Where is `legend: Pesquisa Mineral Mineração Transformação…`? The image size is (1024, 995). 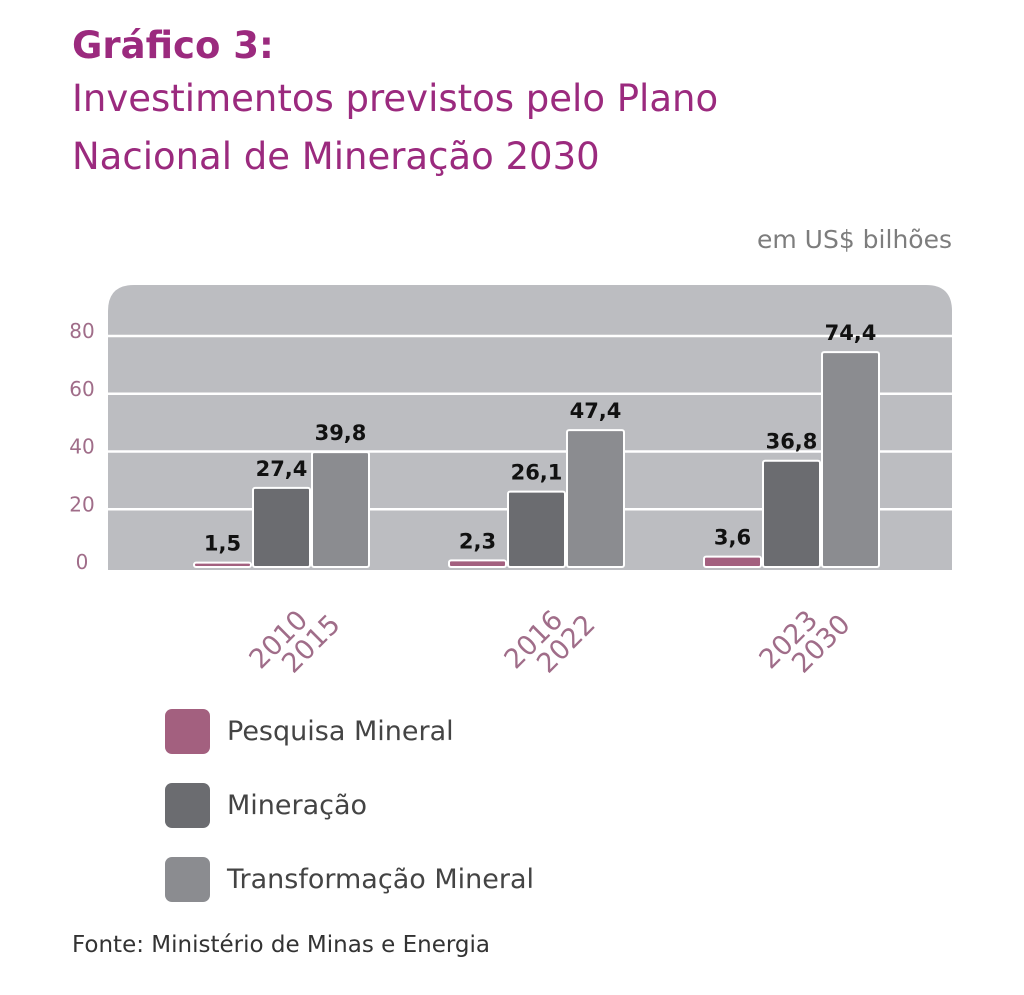 legend: Pesquisa Mineral Mineração Transformação… is located at coordinates (349, 819).